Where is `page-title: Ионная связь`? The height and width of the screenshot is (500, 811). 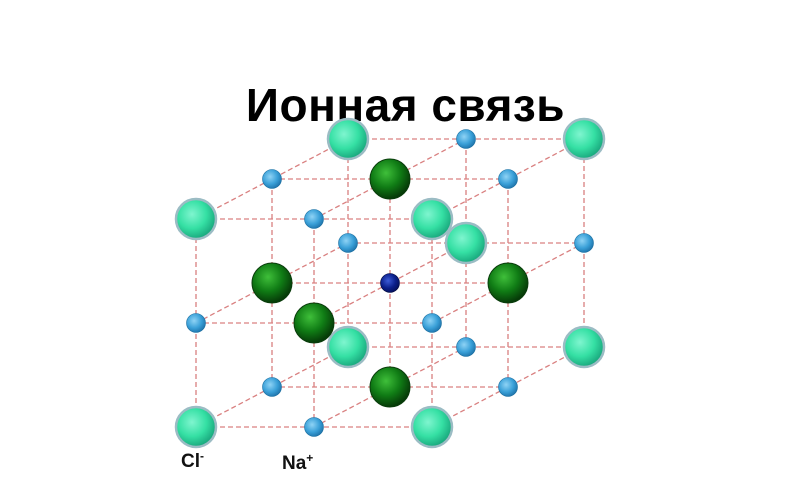 page-title: Ионная связь is located at coordinates (405, 105).